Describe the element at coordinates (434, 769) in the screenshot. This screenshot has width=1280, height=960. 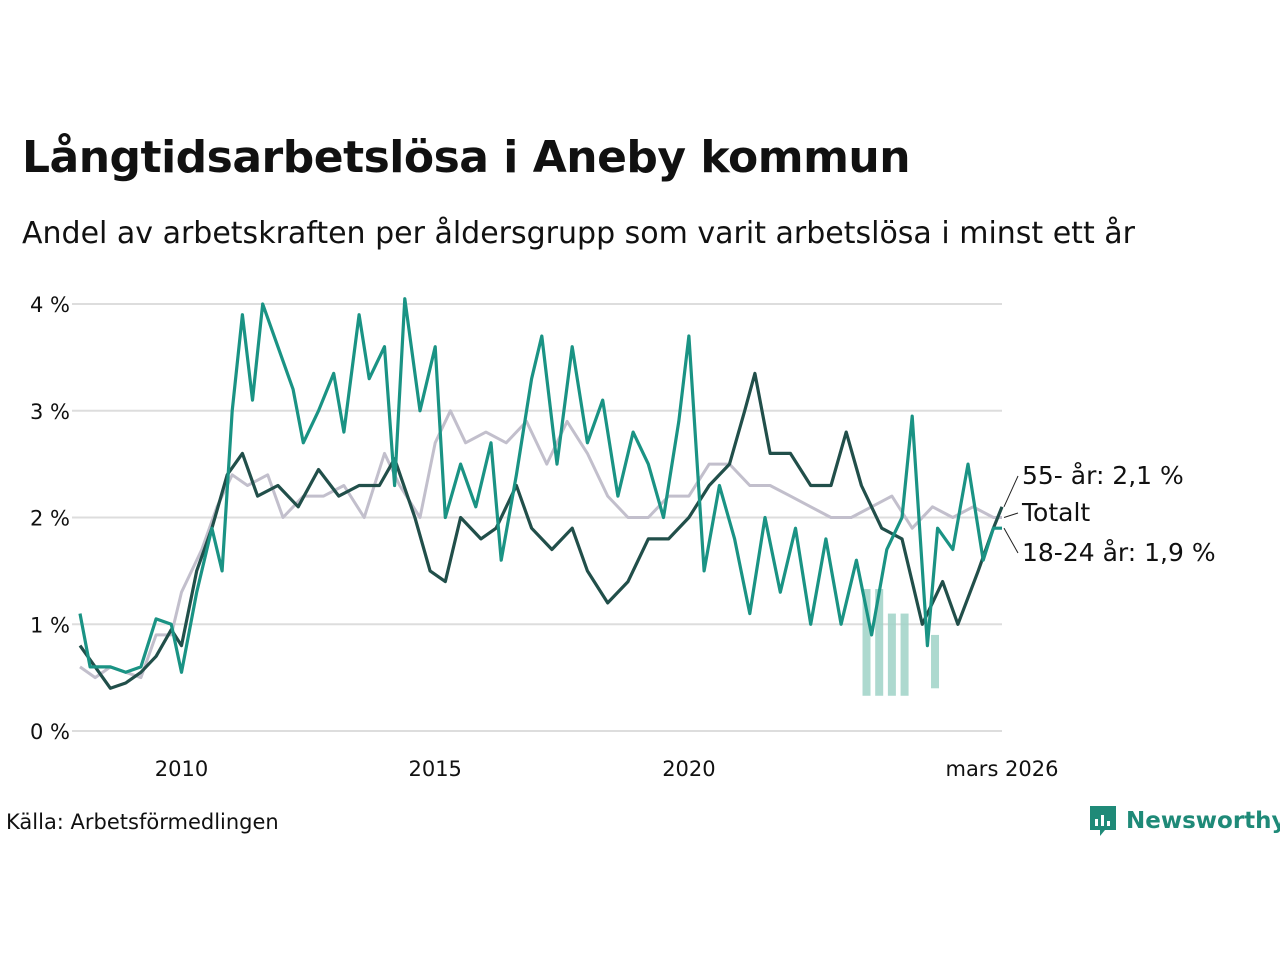
I see `x-tick-label: 2015` at that location.